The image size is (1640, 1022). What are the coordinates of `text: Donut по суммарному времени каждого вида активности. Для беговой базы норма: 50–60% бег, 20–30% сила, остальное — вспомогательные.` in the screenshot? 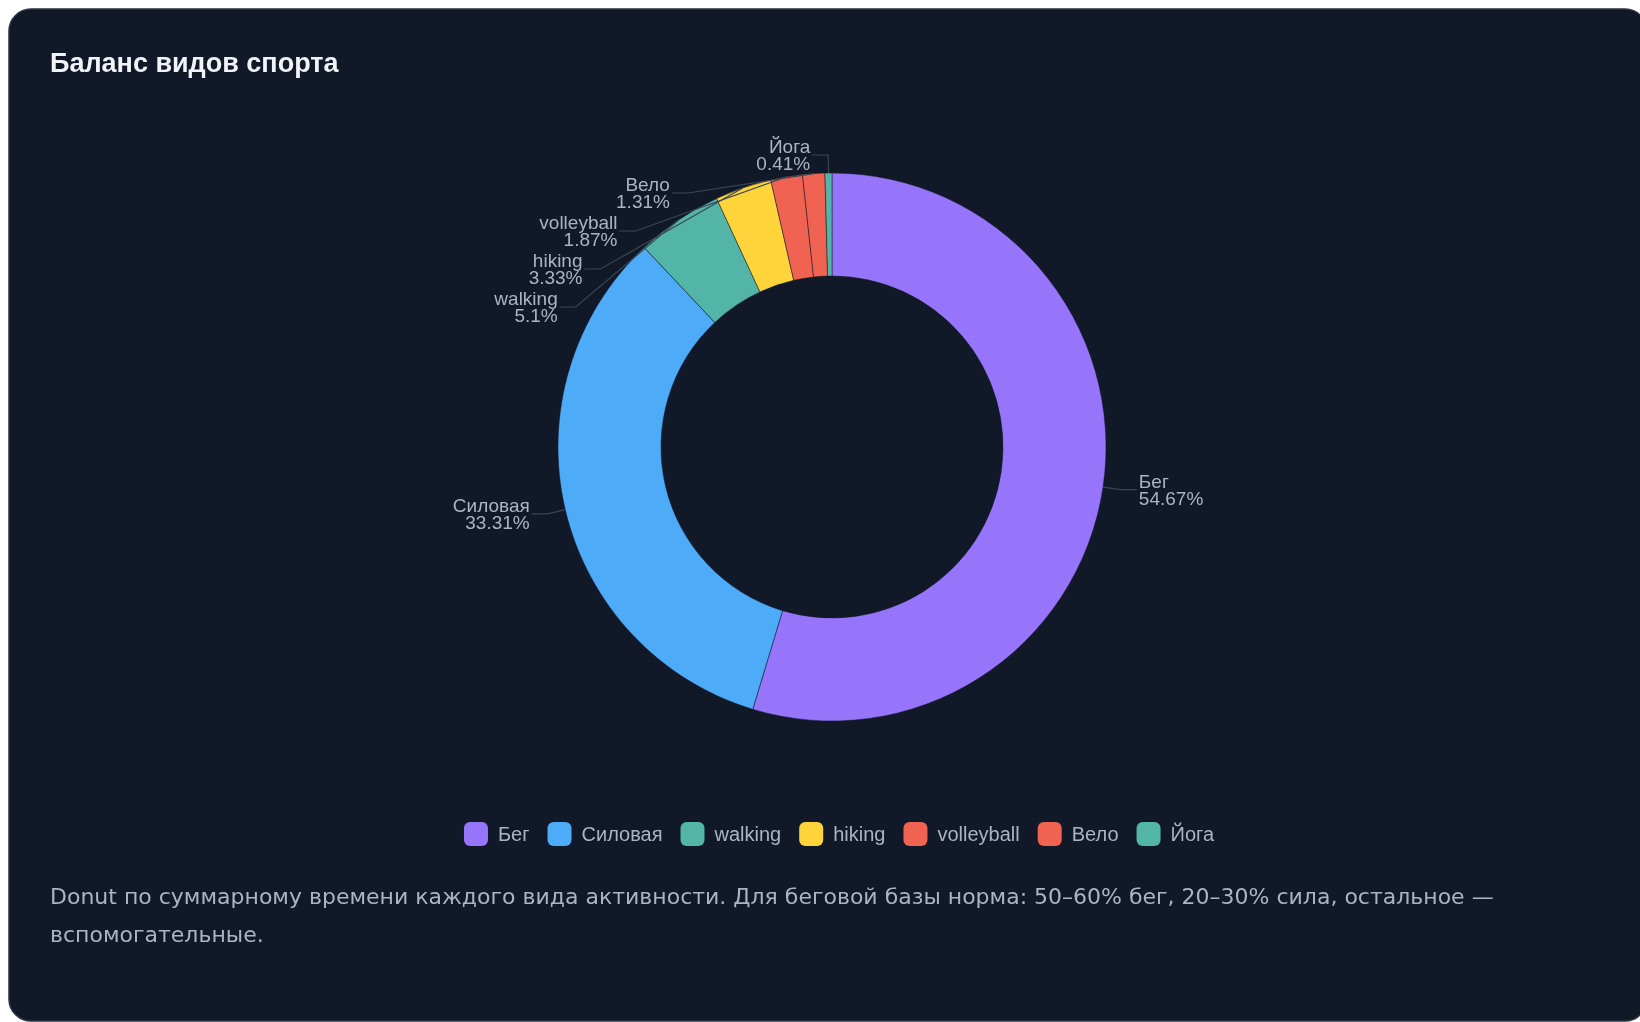 It's located at (772, 915).